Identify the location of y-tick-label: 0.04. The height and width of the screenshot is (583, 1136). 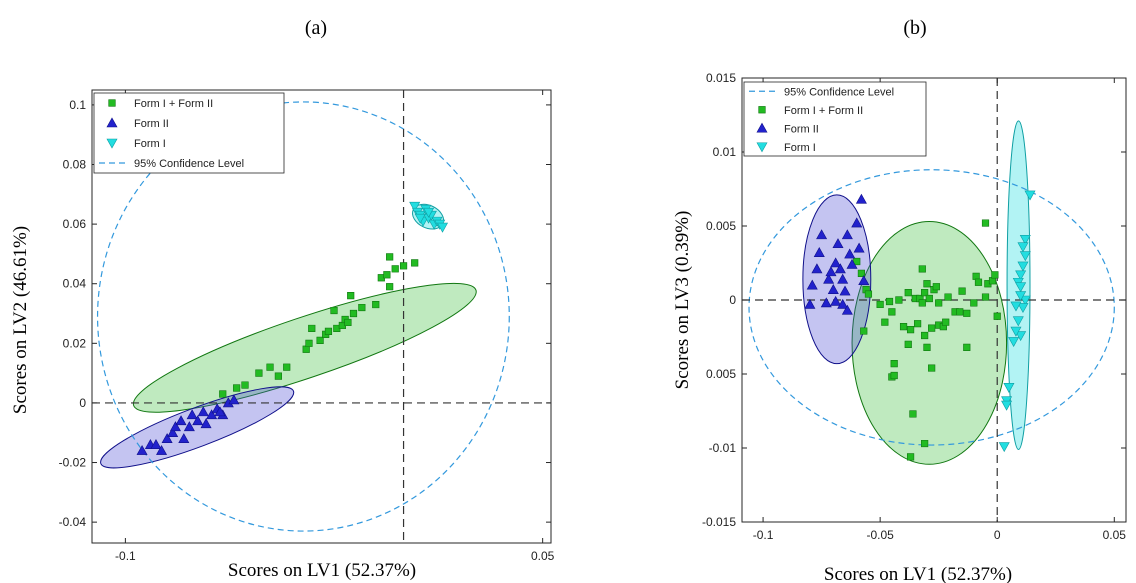
(75, 284).